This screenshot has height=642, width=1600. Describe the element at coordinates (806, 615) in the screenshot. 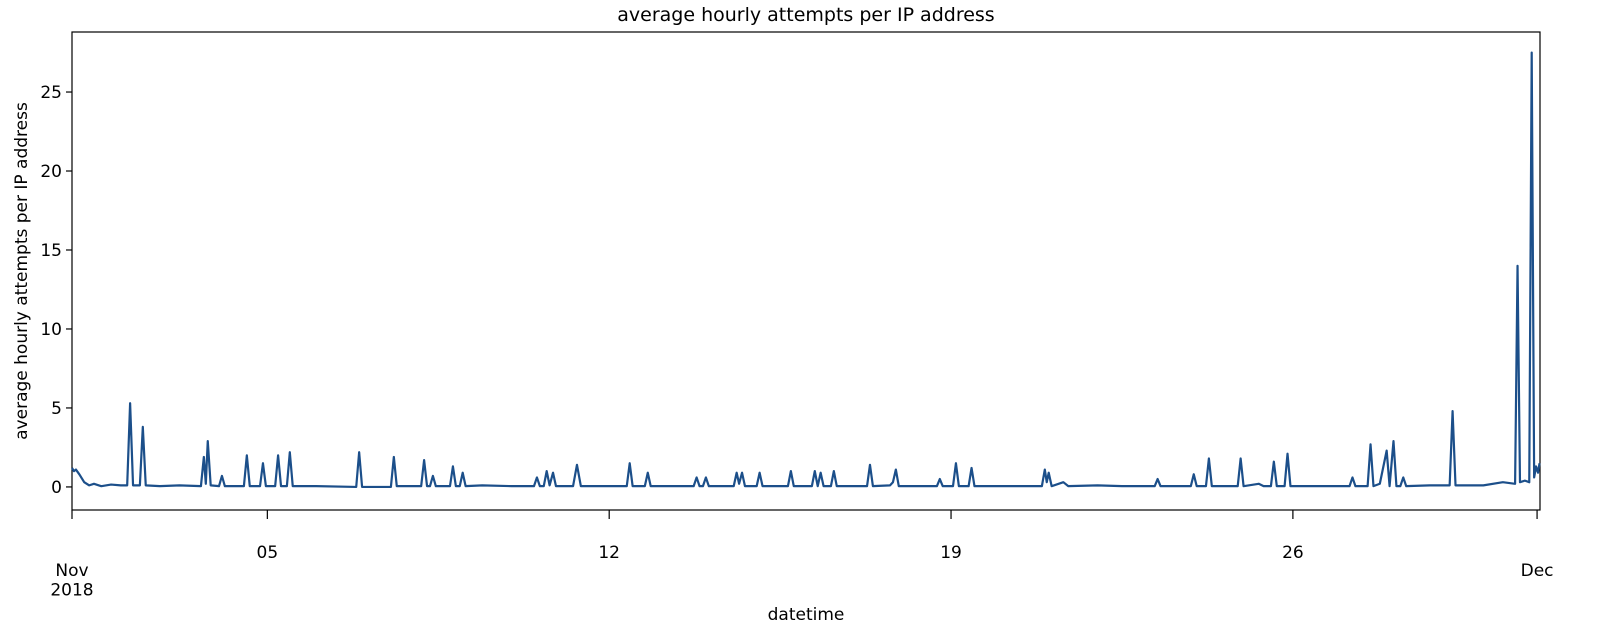

I see `x-axis-label: datetime` at that location.